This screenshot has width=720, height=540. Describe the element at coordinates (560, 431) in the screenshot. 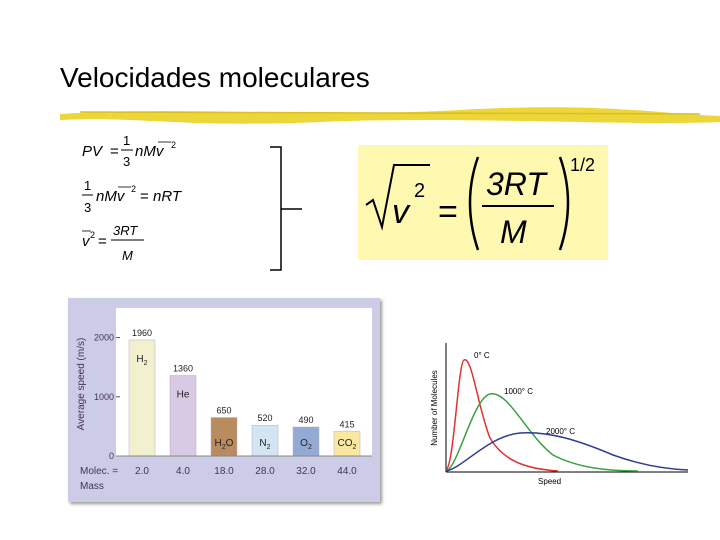

I see `curve-label-2000c: 2000° C` at that location.